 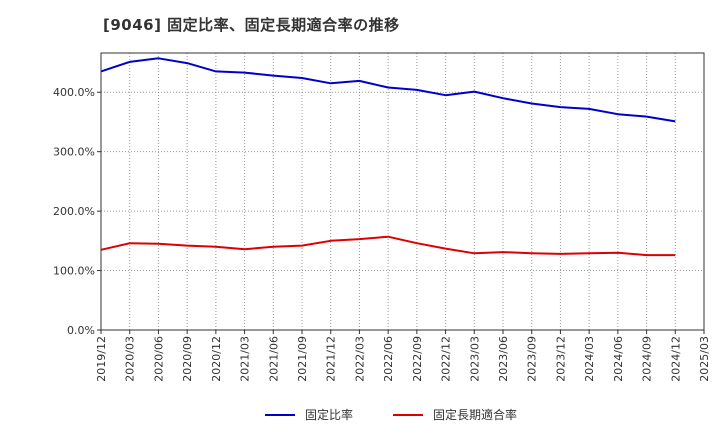 I want to click on y-tick-label: 300.0%, so click(x=74, y=152).